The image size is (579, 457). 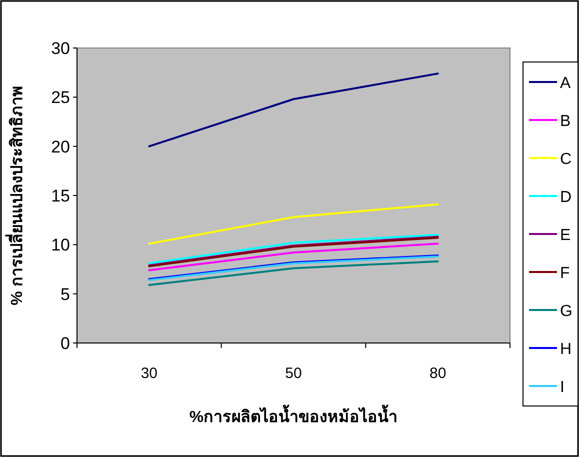 I want to click on legend-label: F, so click(x=565, y=273).